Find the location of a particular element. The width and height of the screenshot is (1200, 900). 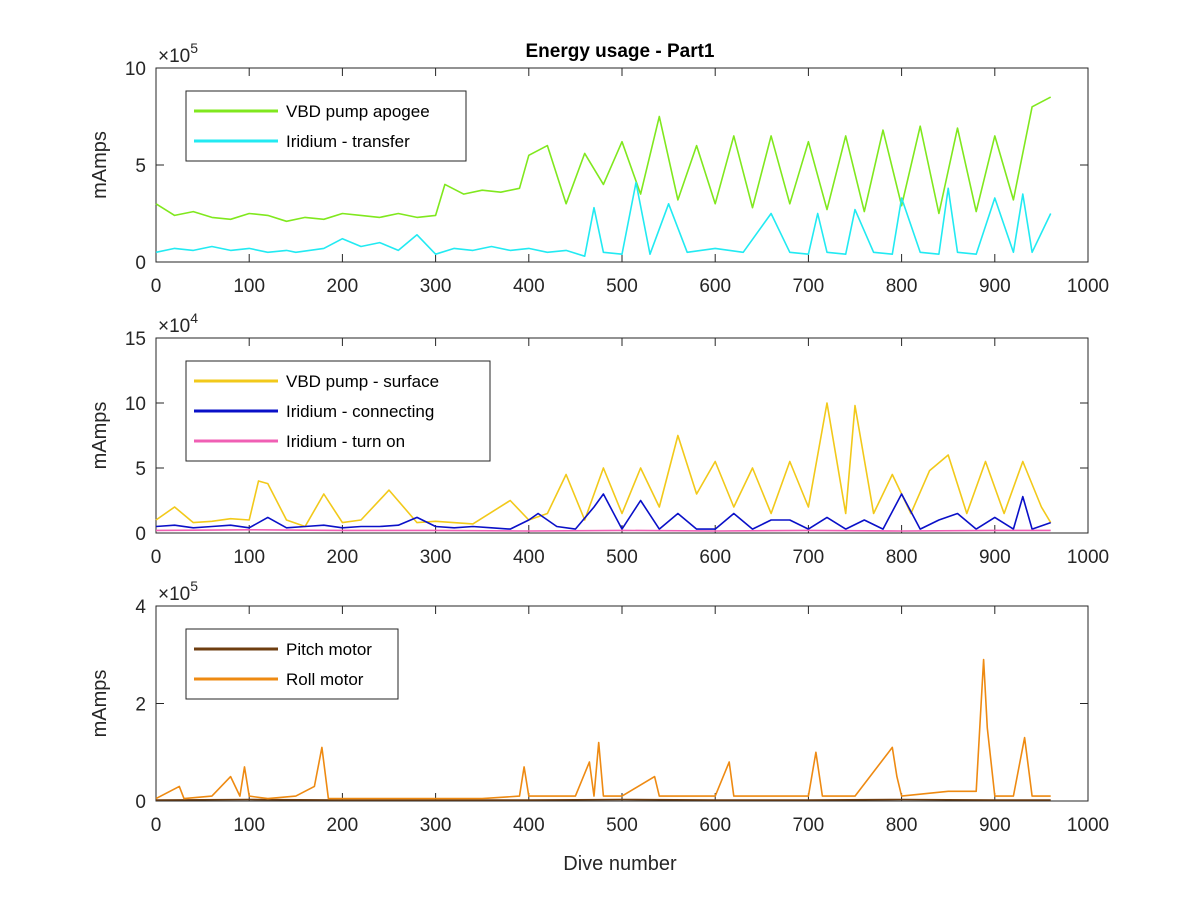

y-tick-label: 15 is located at coordinates (135, 339).